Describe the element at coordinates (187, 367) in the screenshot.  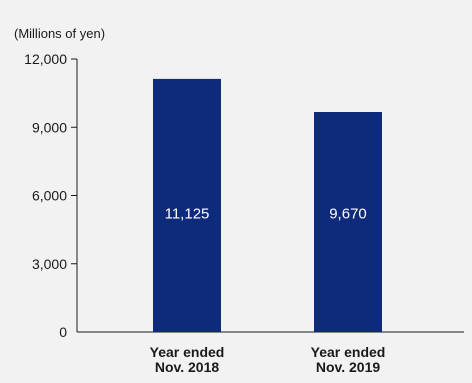
I see `x-category-label: Nov. 2018` at that location.